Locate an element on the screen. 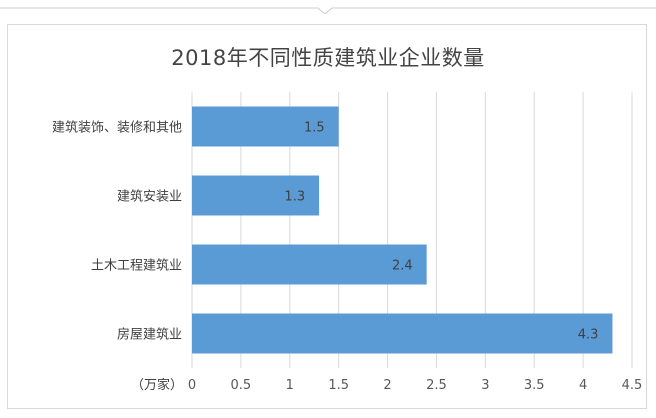 This screenshot has height=418, width=656. category-label: 土木工程建筑业 is located at coordinates (136, 266).